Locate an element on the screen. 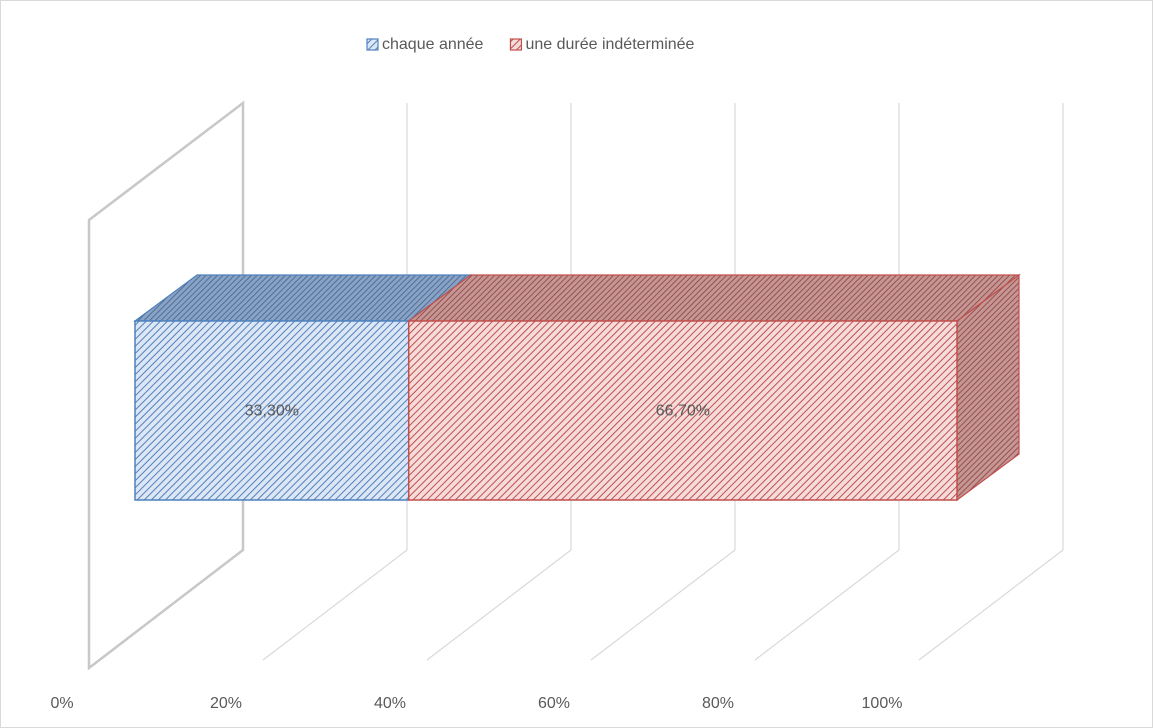 This screenshot has height=728, width=1153. bar-top is located at coordinates (713, 298).